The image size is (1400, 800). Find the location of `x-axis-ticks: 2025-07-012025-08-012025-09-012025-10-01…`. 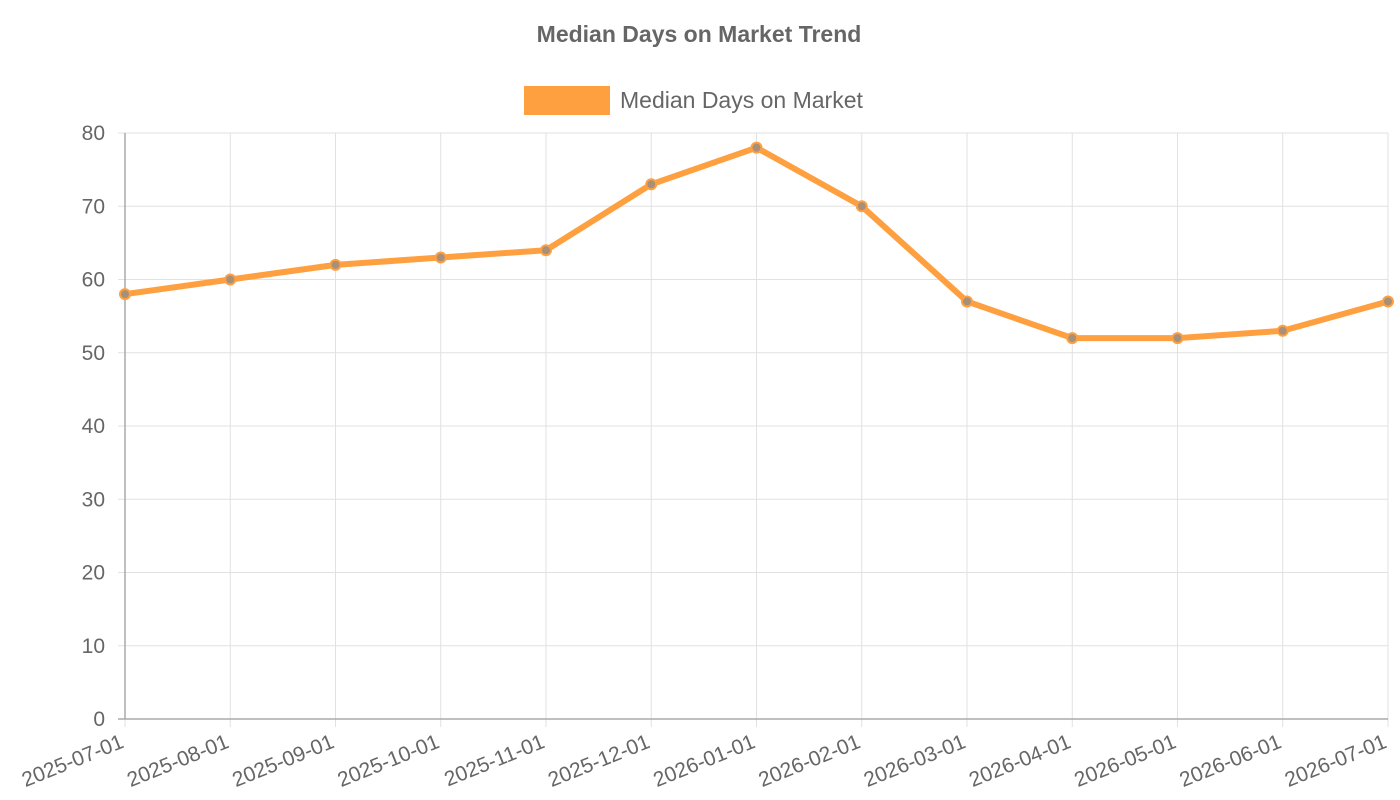

x-axis-ticks: 2025-07-012025-08-012025-09-012025-10-01… is located at coordinates (704, 761).